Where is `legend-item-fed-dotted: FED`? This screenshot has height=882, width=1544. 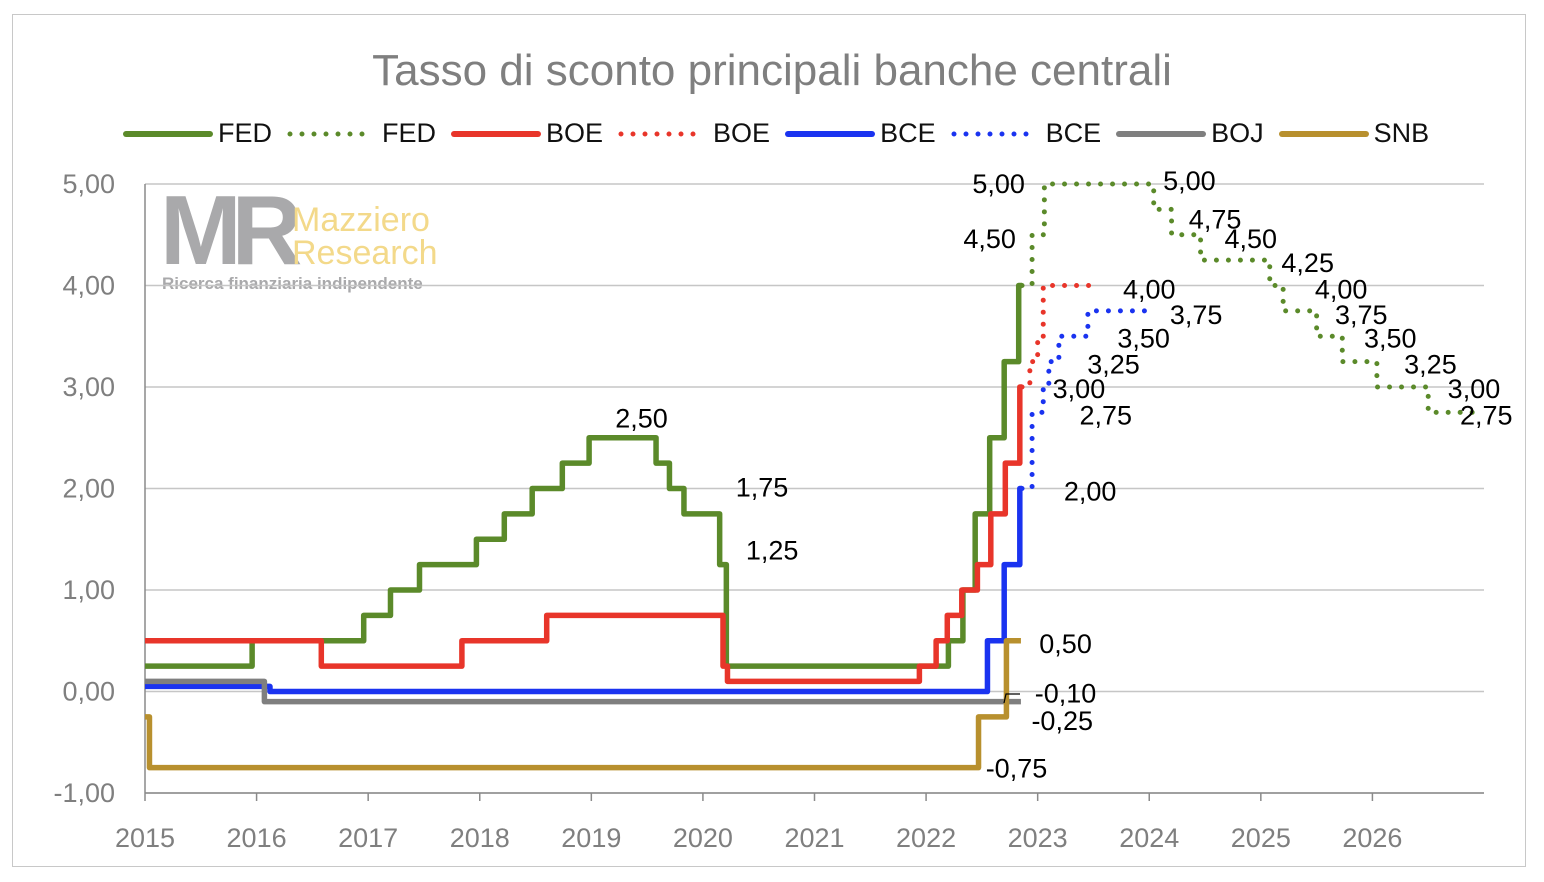
legend-item-fed-dotted: FED is located at coordinates (361, 133).